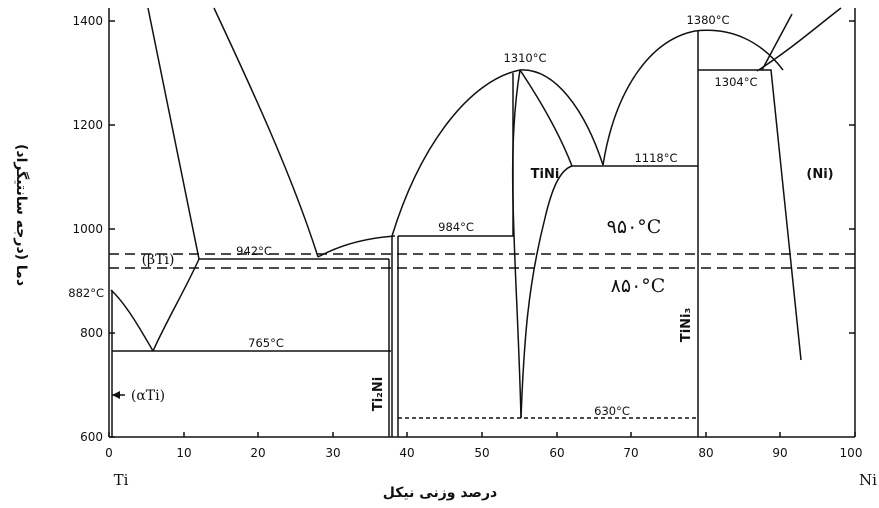 This screenshot has height=508, width=879. I want to click on temp-label-1118: 1118°C, so click(655, 158).